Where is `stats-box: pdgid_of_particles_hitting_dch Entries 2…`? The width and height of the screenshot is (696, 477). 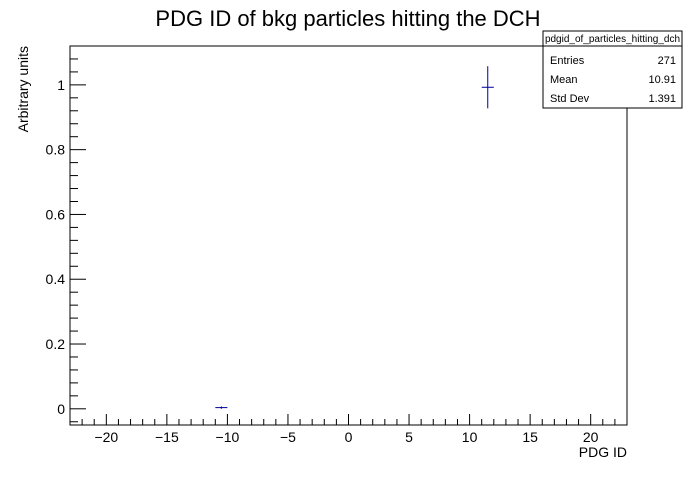
stats-box: pdgid_of_particles_hitting_dch Entries 2… is located at coordinates (612, 69).